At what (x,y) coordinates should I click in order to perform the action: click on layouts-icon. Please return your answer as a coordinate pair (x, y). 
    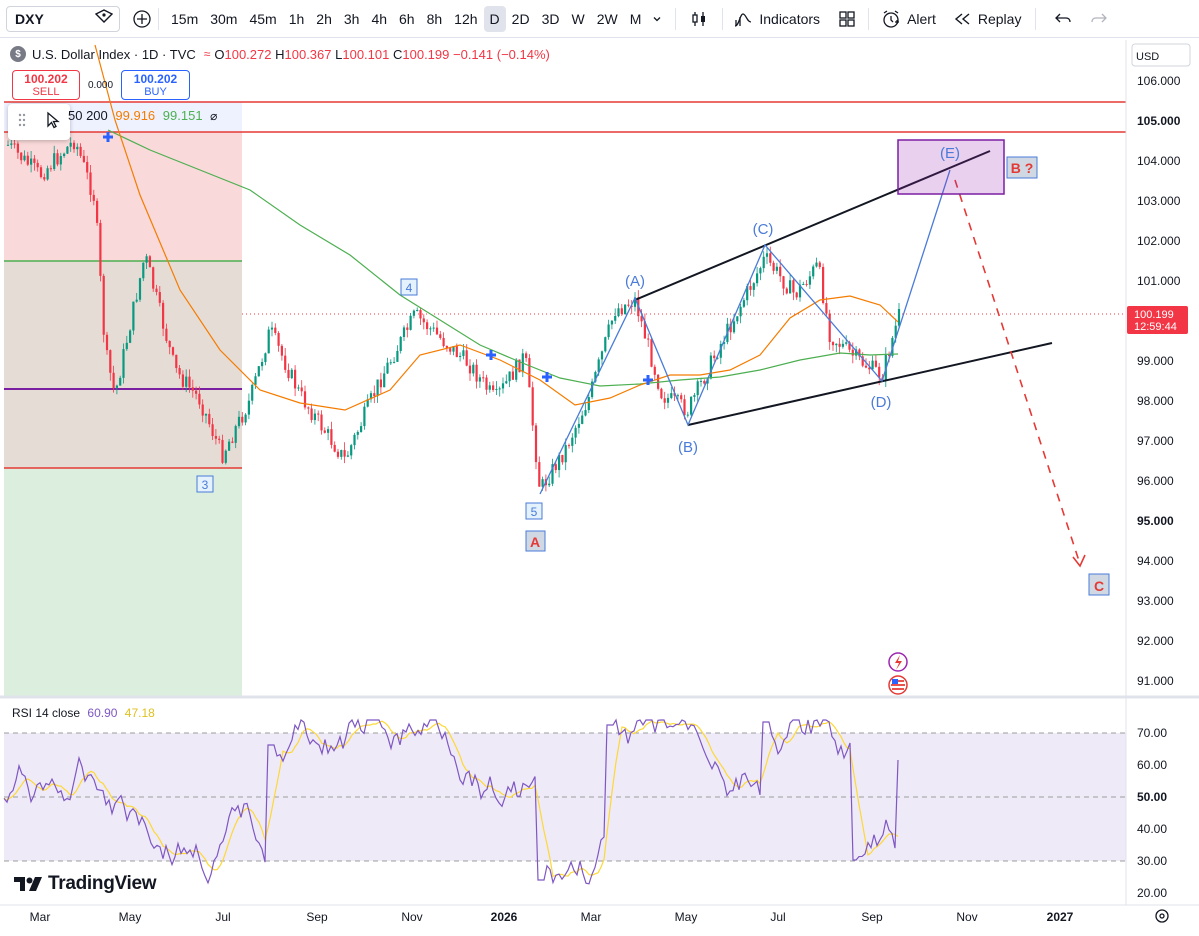
    Looking at the image, I should click on (847, 19).